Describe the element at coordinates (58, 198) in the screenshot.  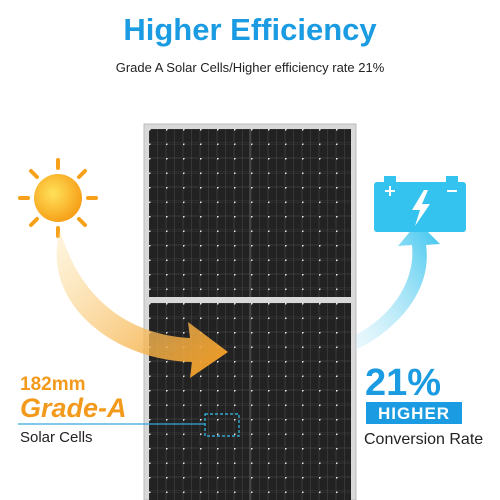
I see `sun-icon` at that location.